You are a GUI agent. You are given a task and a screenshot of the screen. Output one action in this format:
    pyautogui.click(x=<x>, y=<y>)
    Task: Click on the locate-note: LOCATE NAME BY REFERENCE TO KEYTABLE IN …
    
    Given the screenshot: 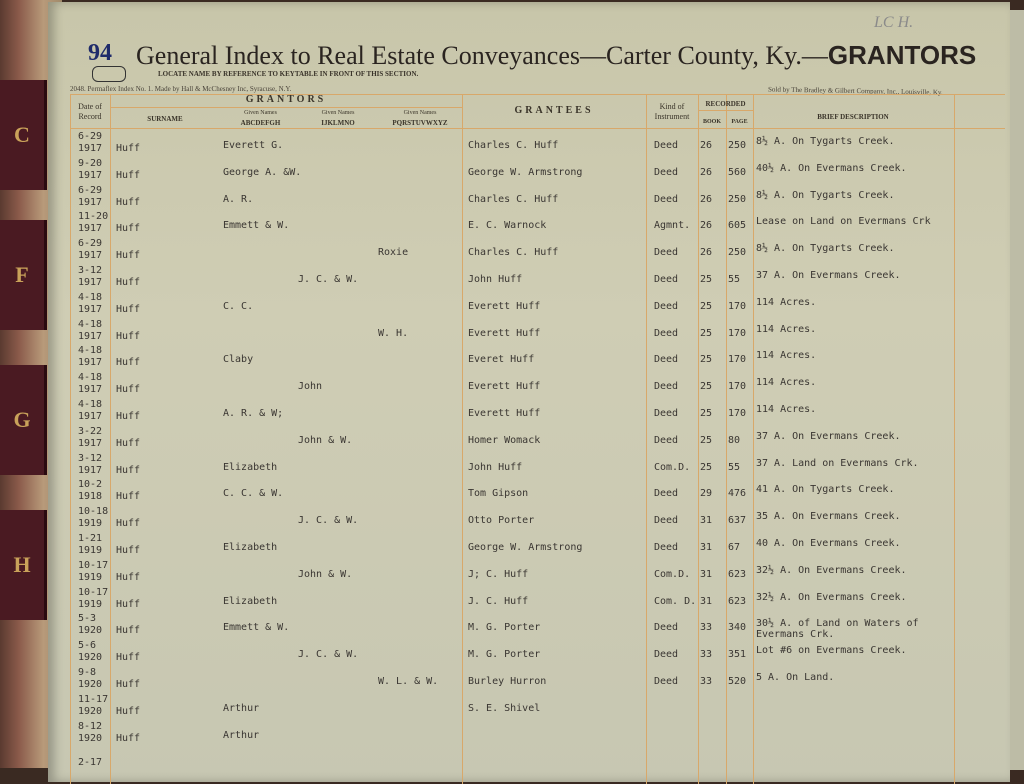 What is the action you would take?
    pyautogui.click(x=288, y=74)
    